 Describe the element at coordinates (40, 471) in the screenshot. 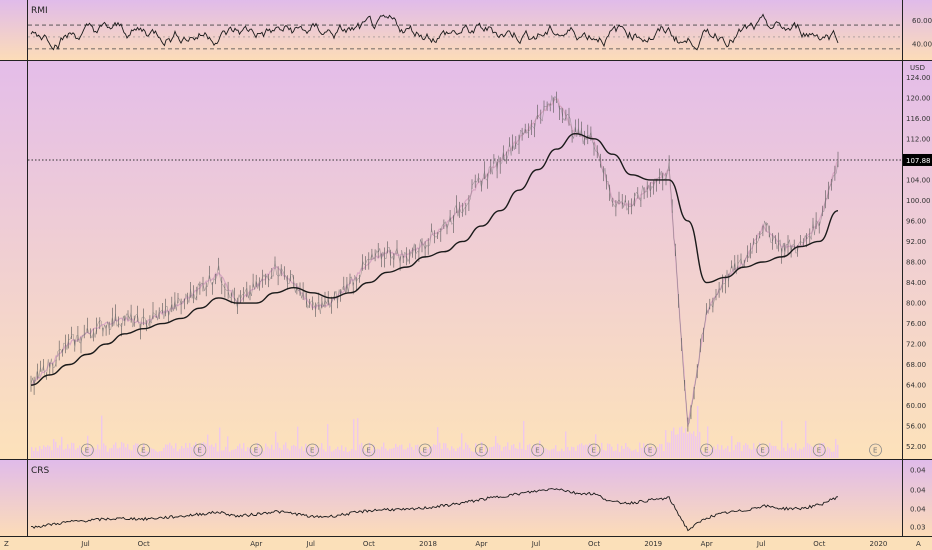

I see `crs-label: CRS` at that location.